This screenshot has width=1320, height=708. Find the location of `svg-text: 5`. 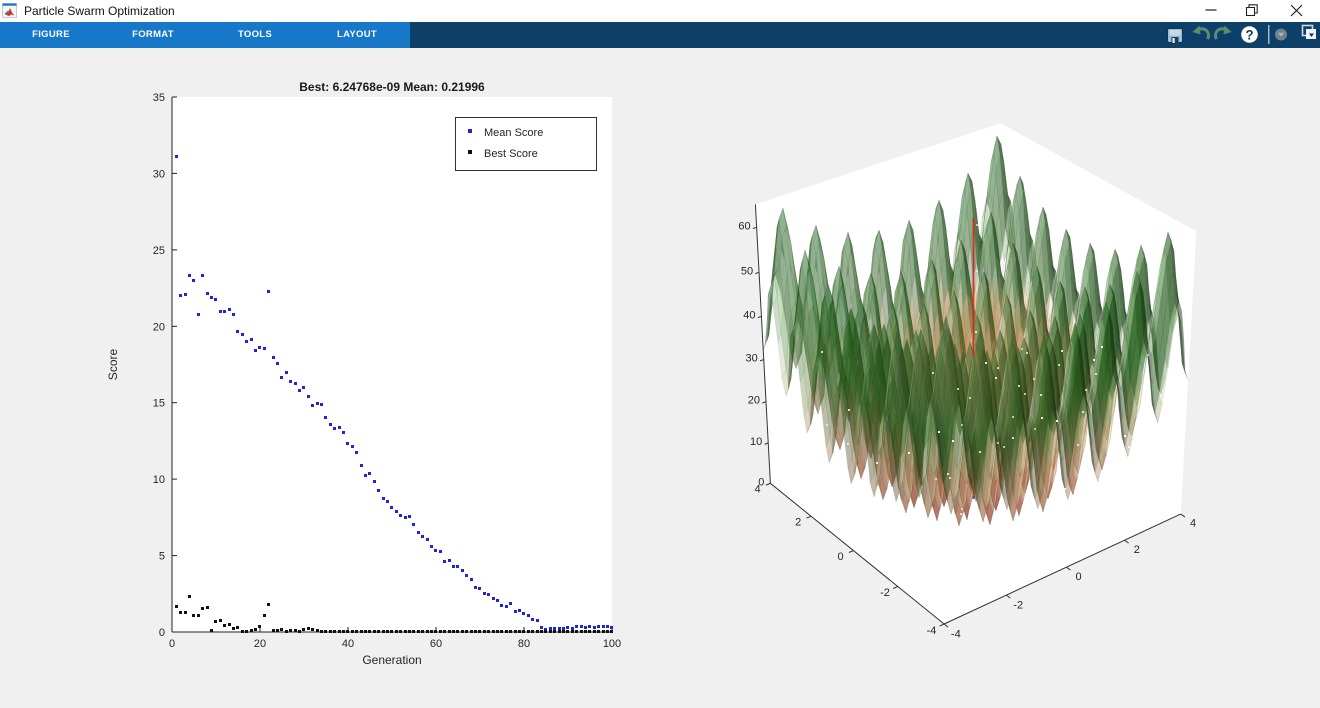

svg-text: 5 is located at coordinates (162, 557).